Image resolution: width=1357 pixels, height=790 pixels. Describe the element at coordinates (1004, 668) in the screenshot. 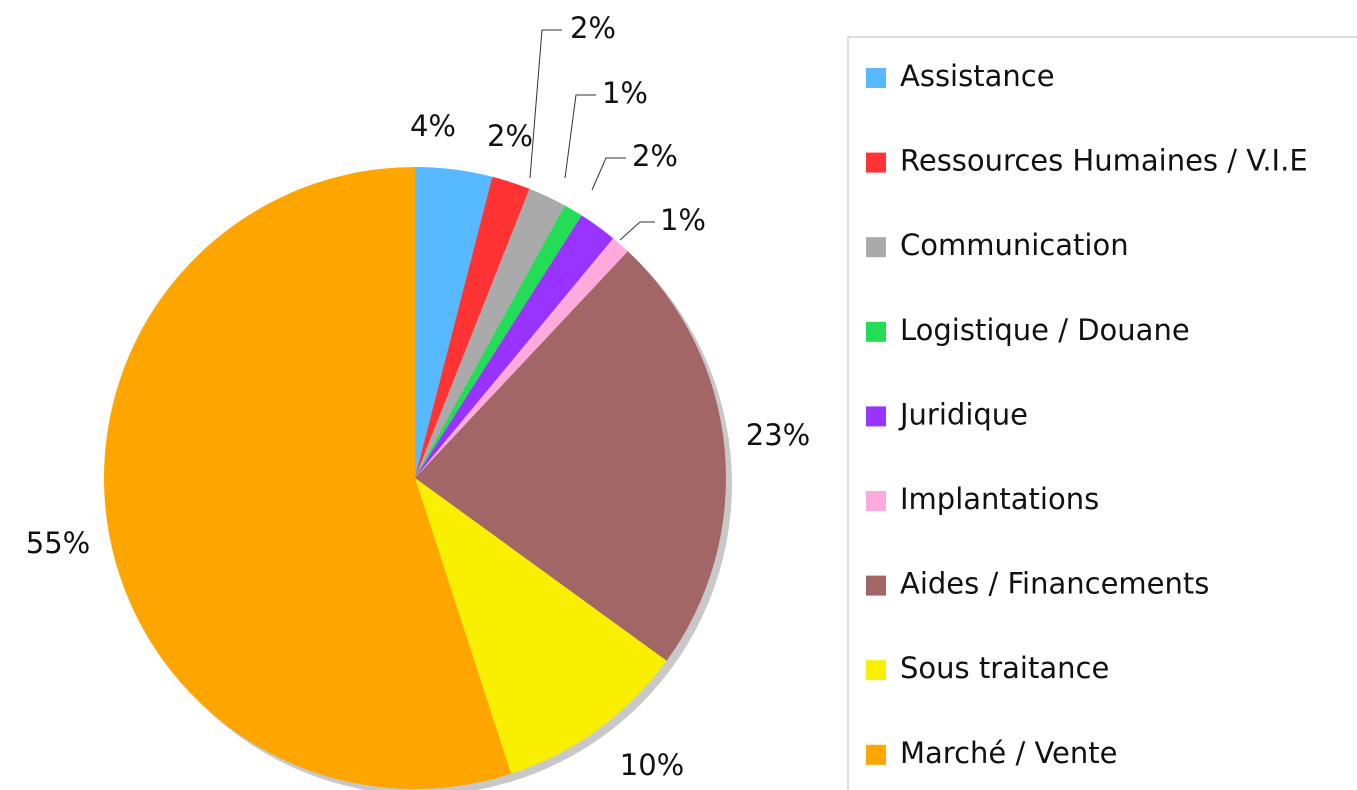

I see `legend-label: Sous traitance` at that location.